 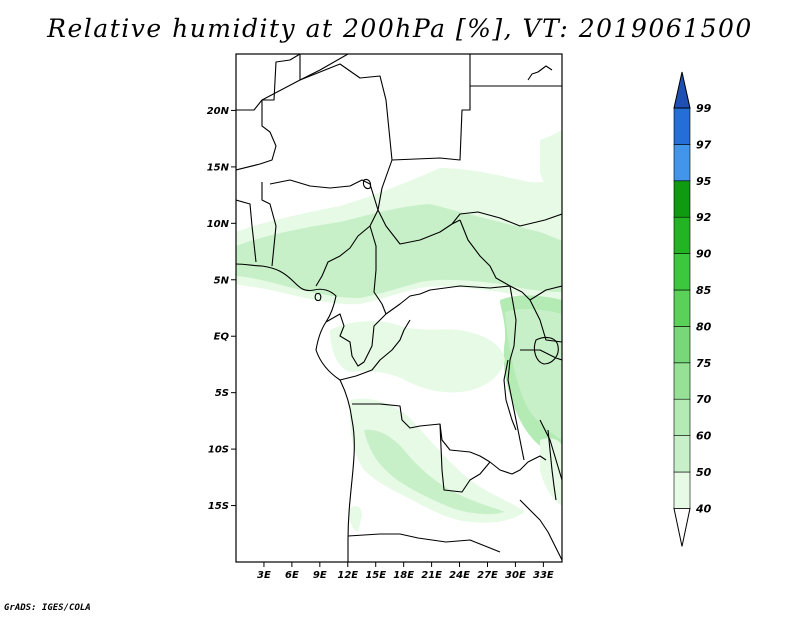 What do you see at coordinates (292, 82) in the screenshot?
I see `border-mali-niger` at bounding box center [292, 82].